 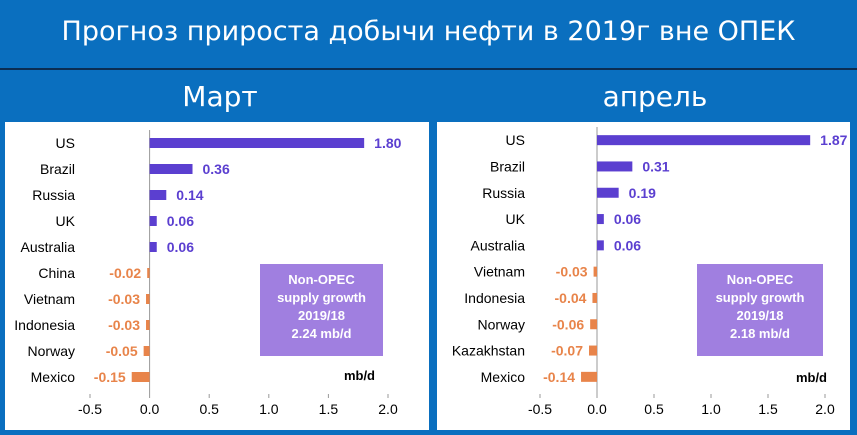 I want to click on value-label: 0.31, so click(x=655, y=166).